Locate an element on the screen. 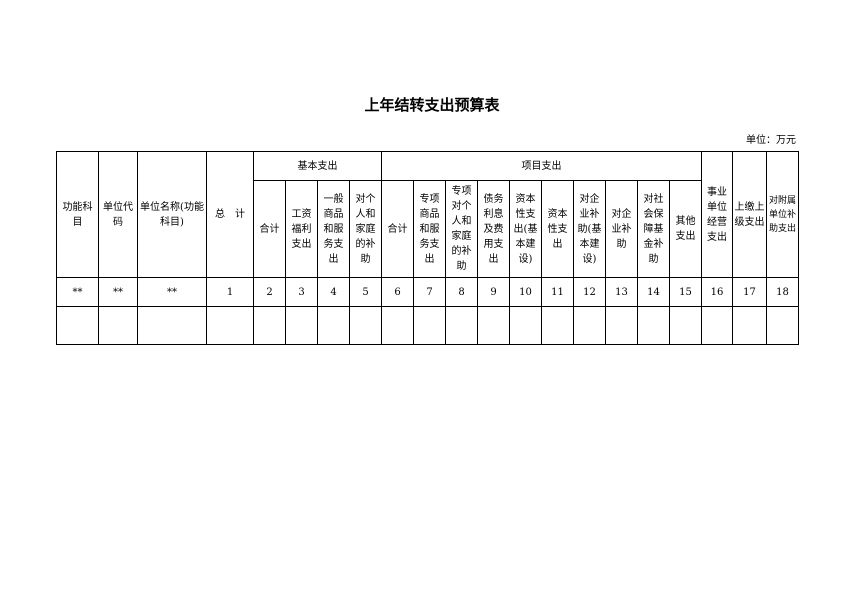  header-remit-superior: 上缴上 级支出 is located at coordinates (749, 214).